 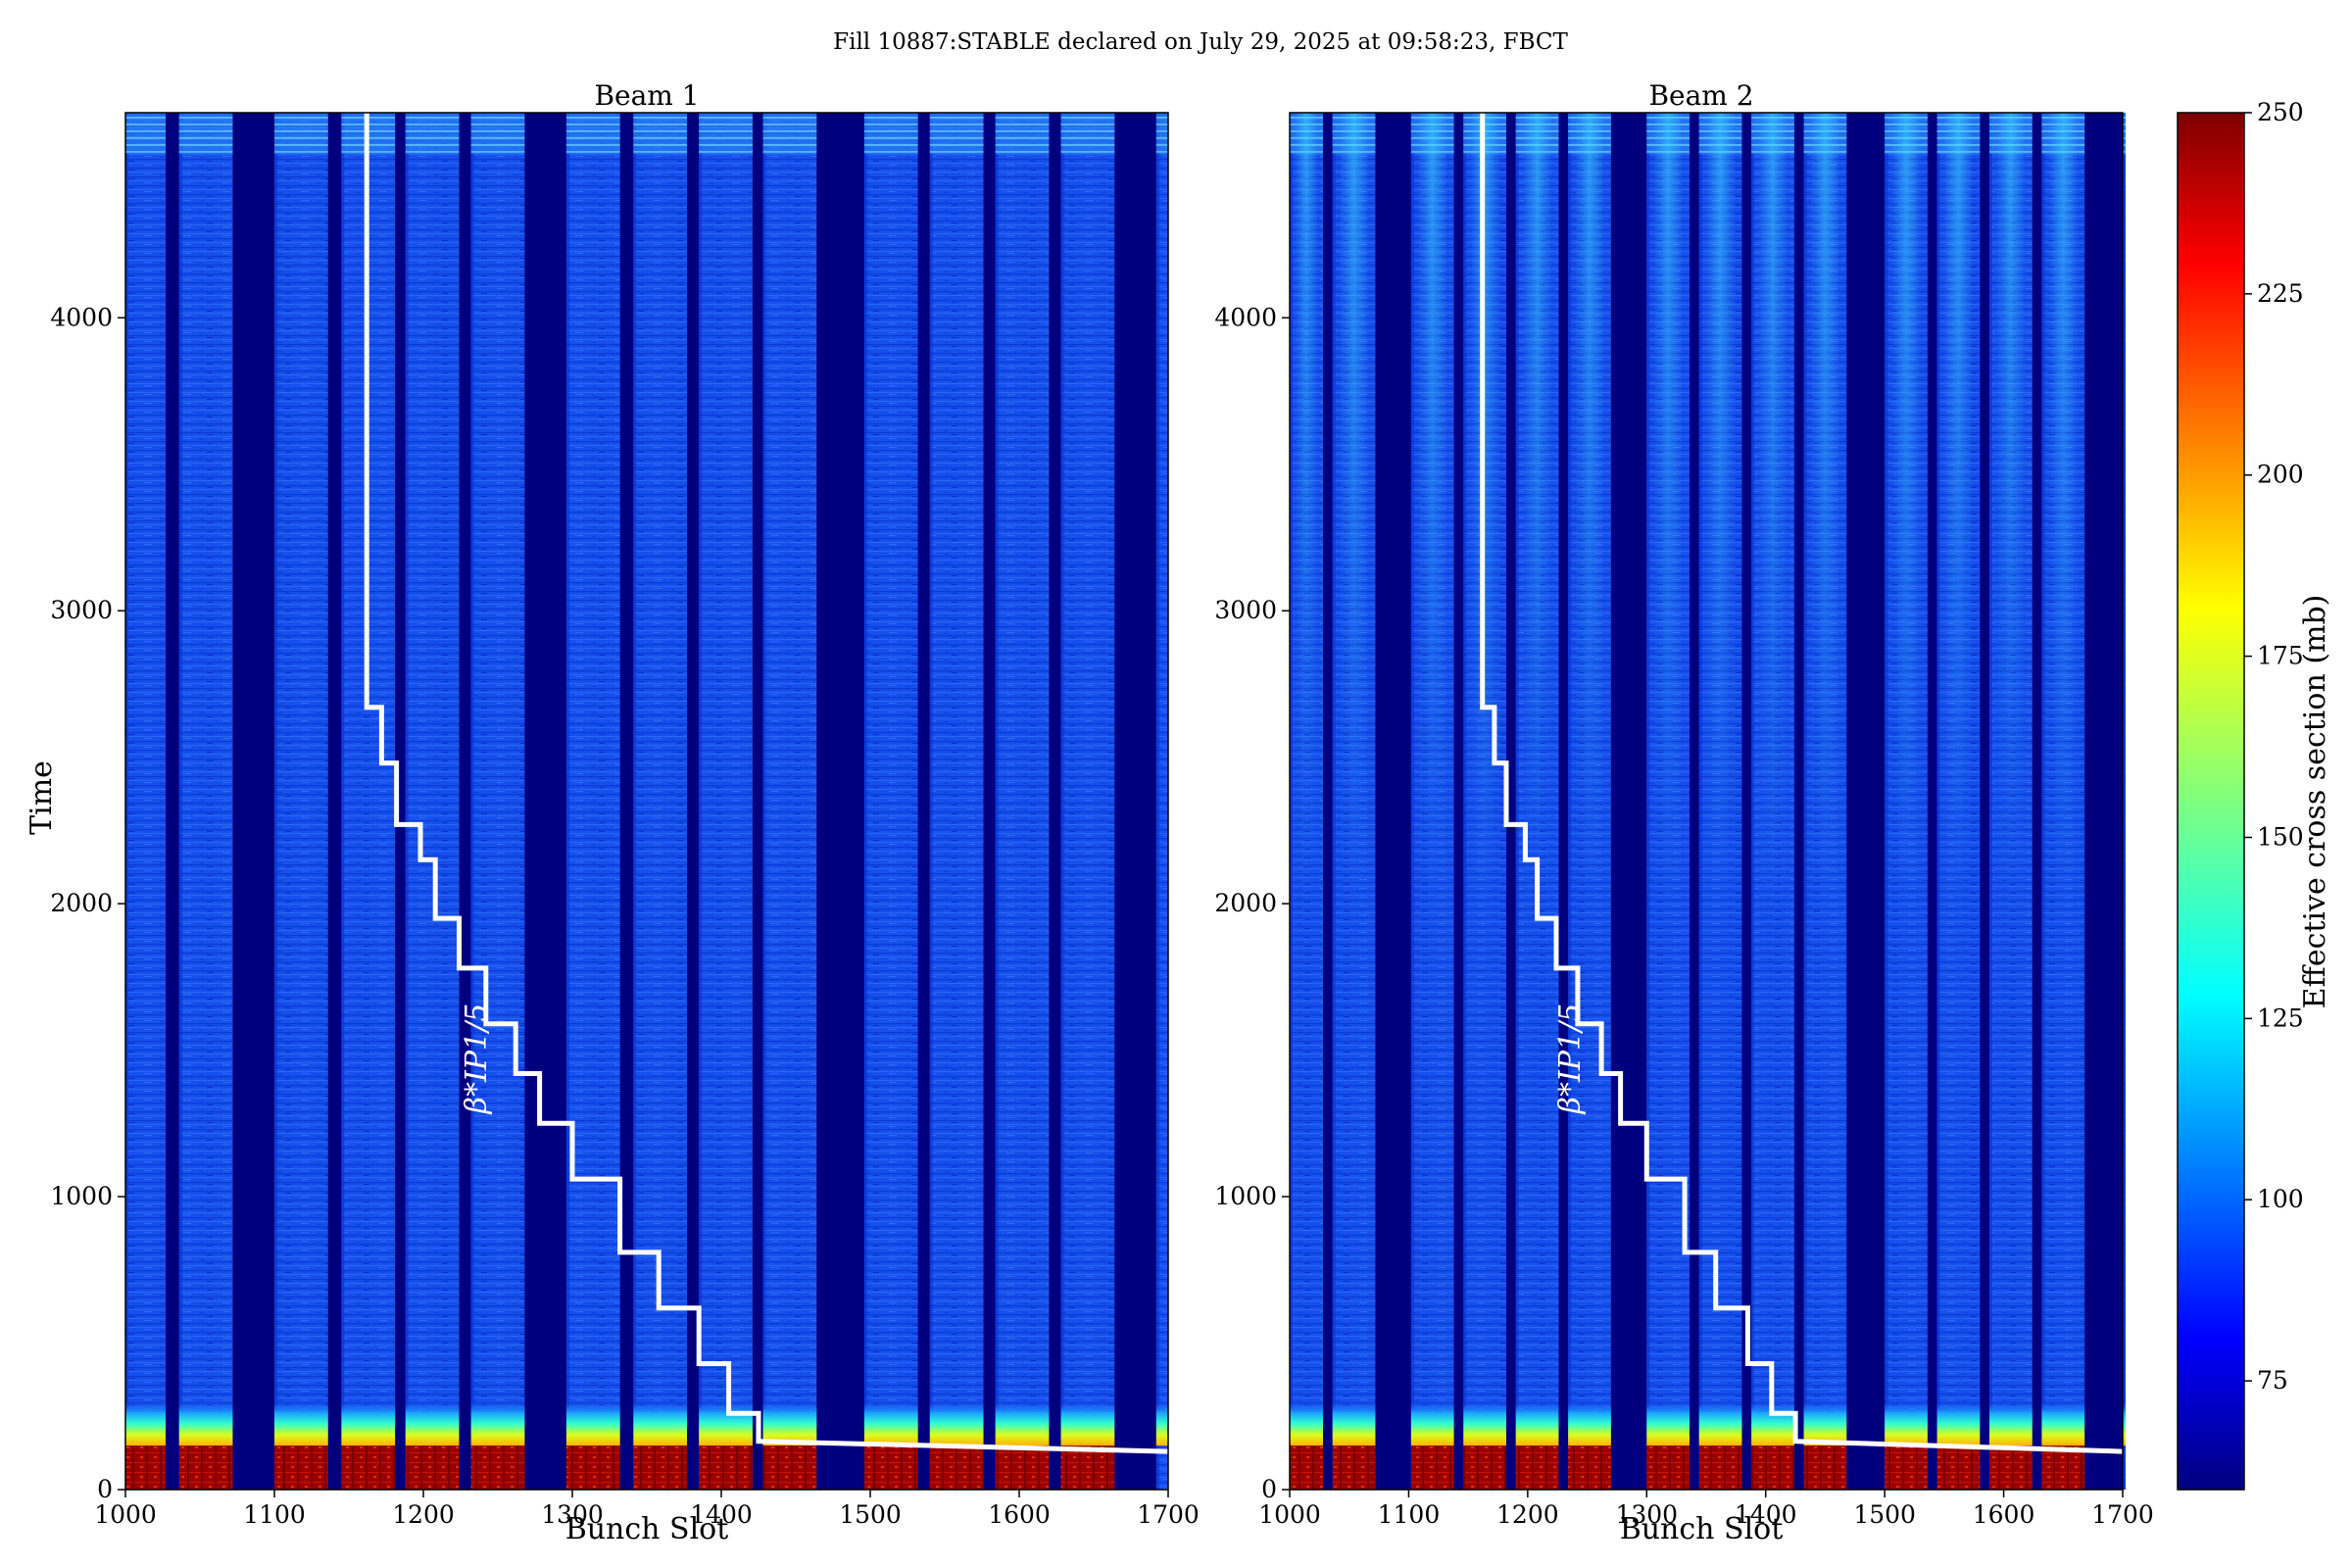 What do you see at coordinates (2280, 1199) in the screenshot?
I see `colorbar-tick-label: 100` at bounding box center [2280, 1199].